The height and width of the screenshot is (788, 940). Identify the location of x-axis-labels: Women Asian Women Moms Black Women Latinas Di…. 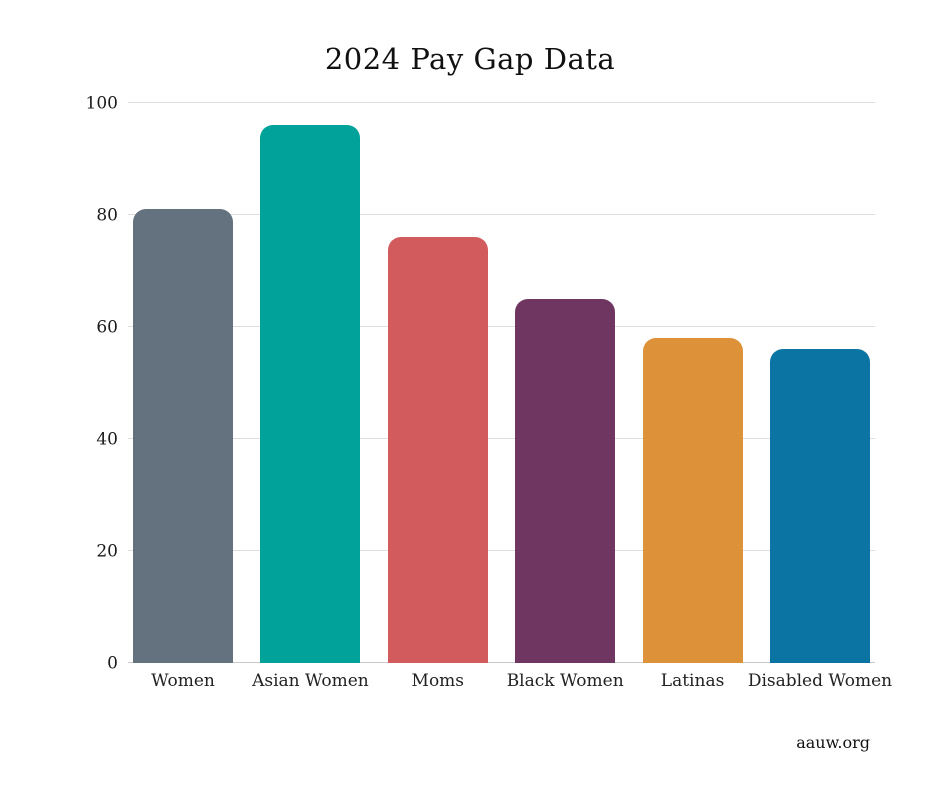
(510, 681).